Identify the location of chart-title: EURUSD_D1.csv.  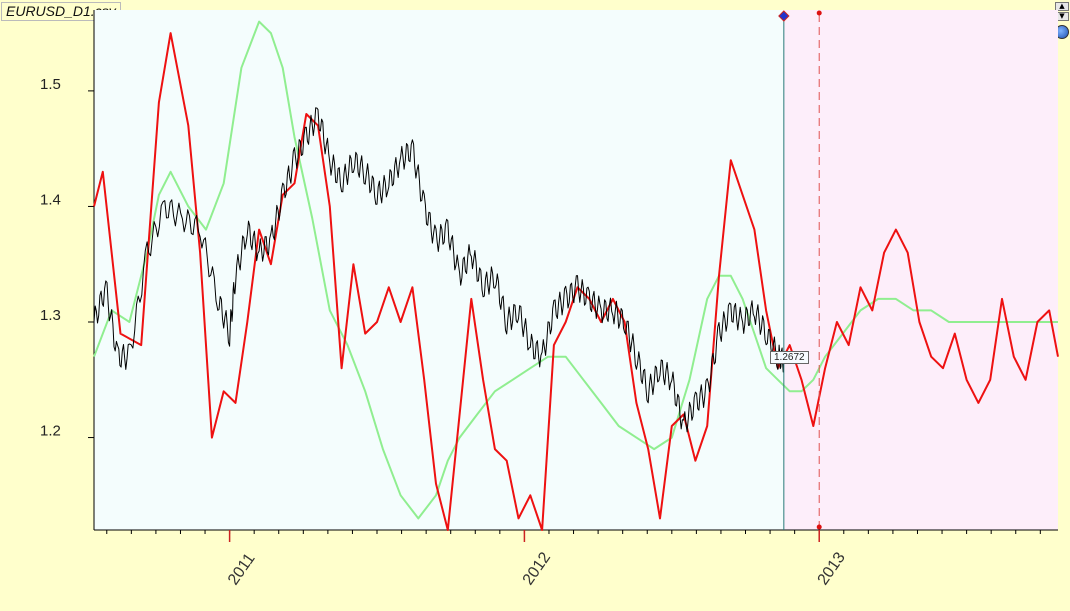
(61, 11).